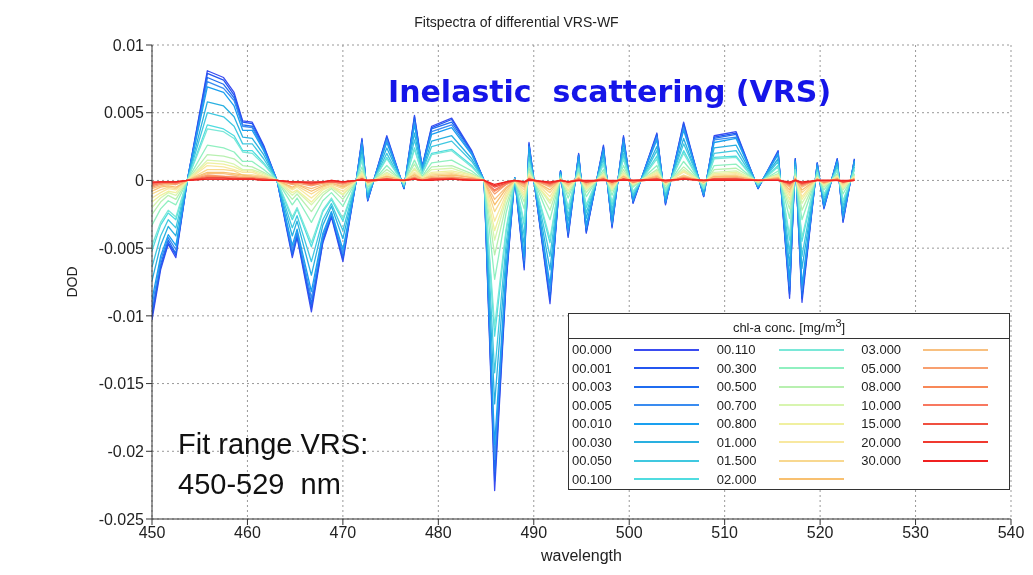  I want to click on legend-label: 30.000, so click(882, 461).